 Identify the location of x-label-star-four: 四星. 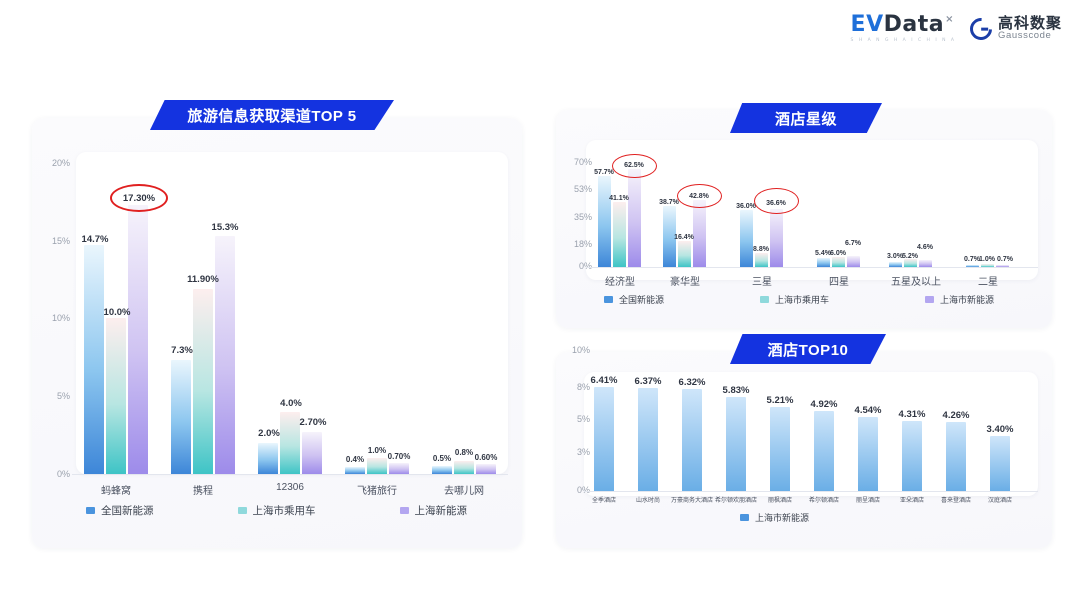
(839, 282).